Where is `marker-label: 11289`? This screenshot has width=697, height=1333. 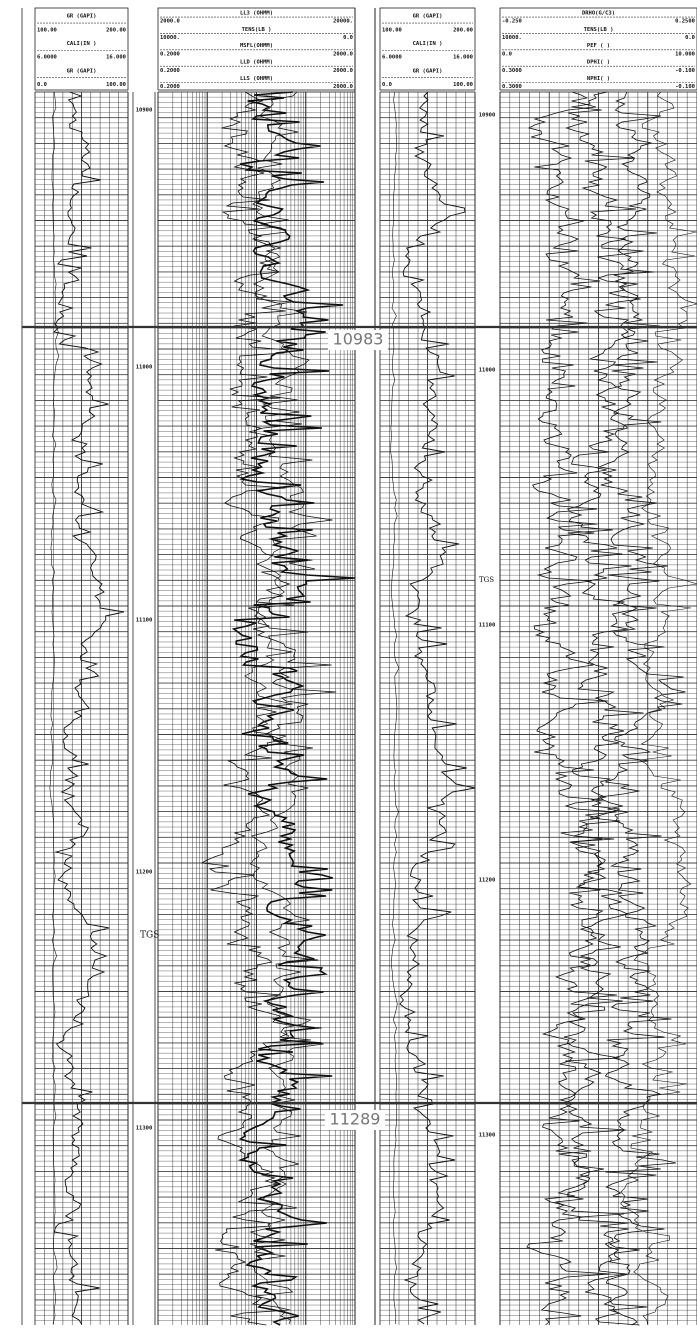
marker-label: 11289 is located at coordinates (355, 1119).